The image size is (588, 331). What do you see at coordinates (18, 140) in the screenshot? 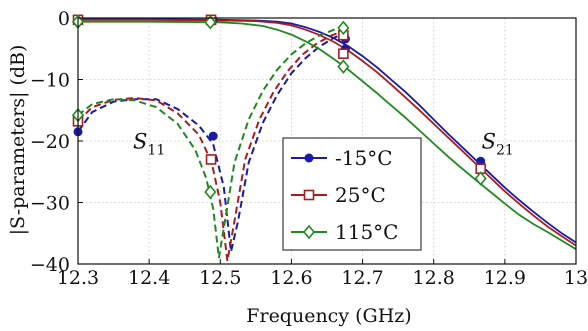
I see `y-axis-label: |S-parameters| (dB)` at bounding box center [18, 140].